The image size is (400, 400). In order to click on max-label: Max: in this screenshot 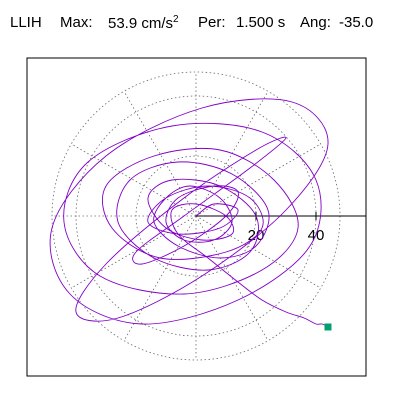, I will do `click(76, 22)`.